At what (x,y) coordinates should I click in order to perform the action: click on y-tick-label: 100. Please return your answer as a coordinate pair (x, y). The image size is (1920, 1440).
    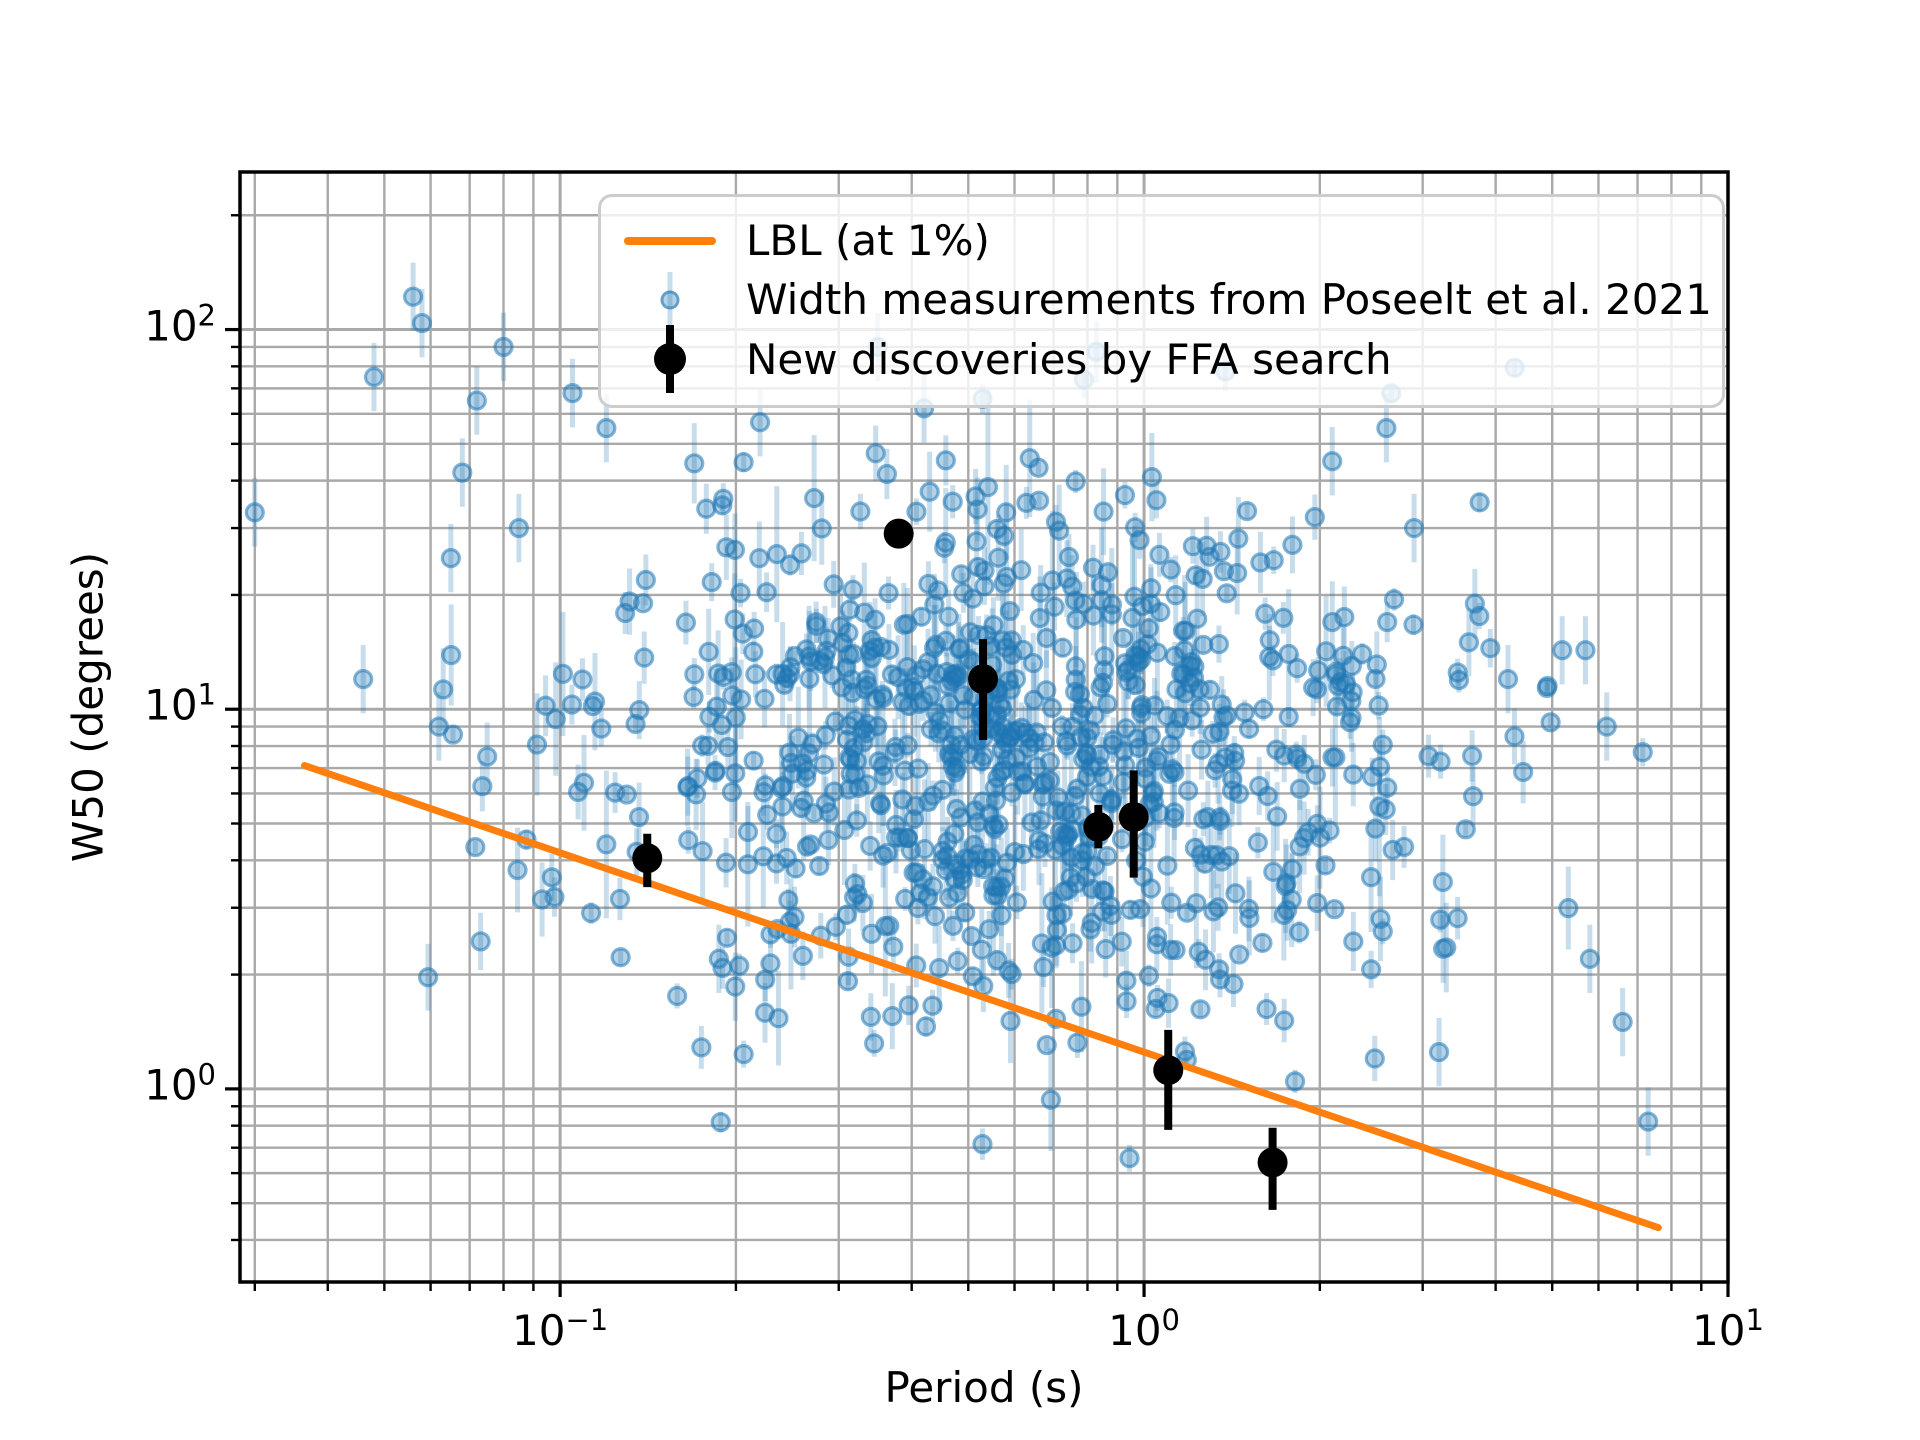
    Looking at the image, I should click on (180, 1083).